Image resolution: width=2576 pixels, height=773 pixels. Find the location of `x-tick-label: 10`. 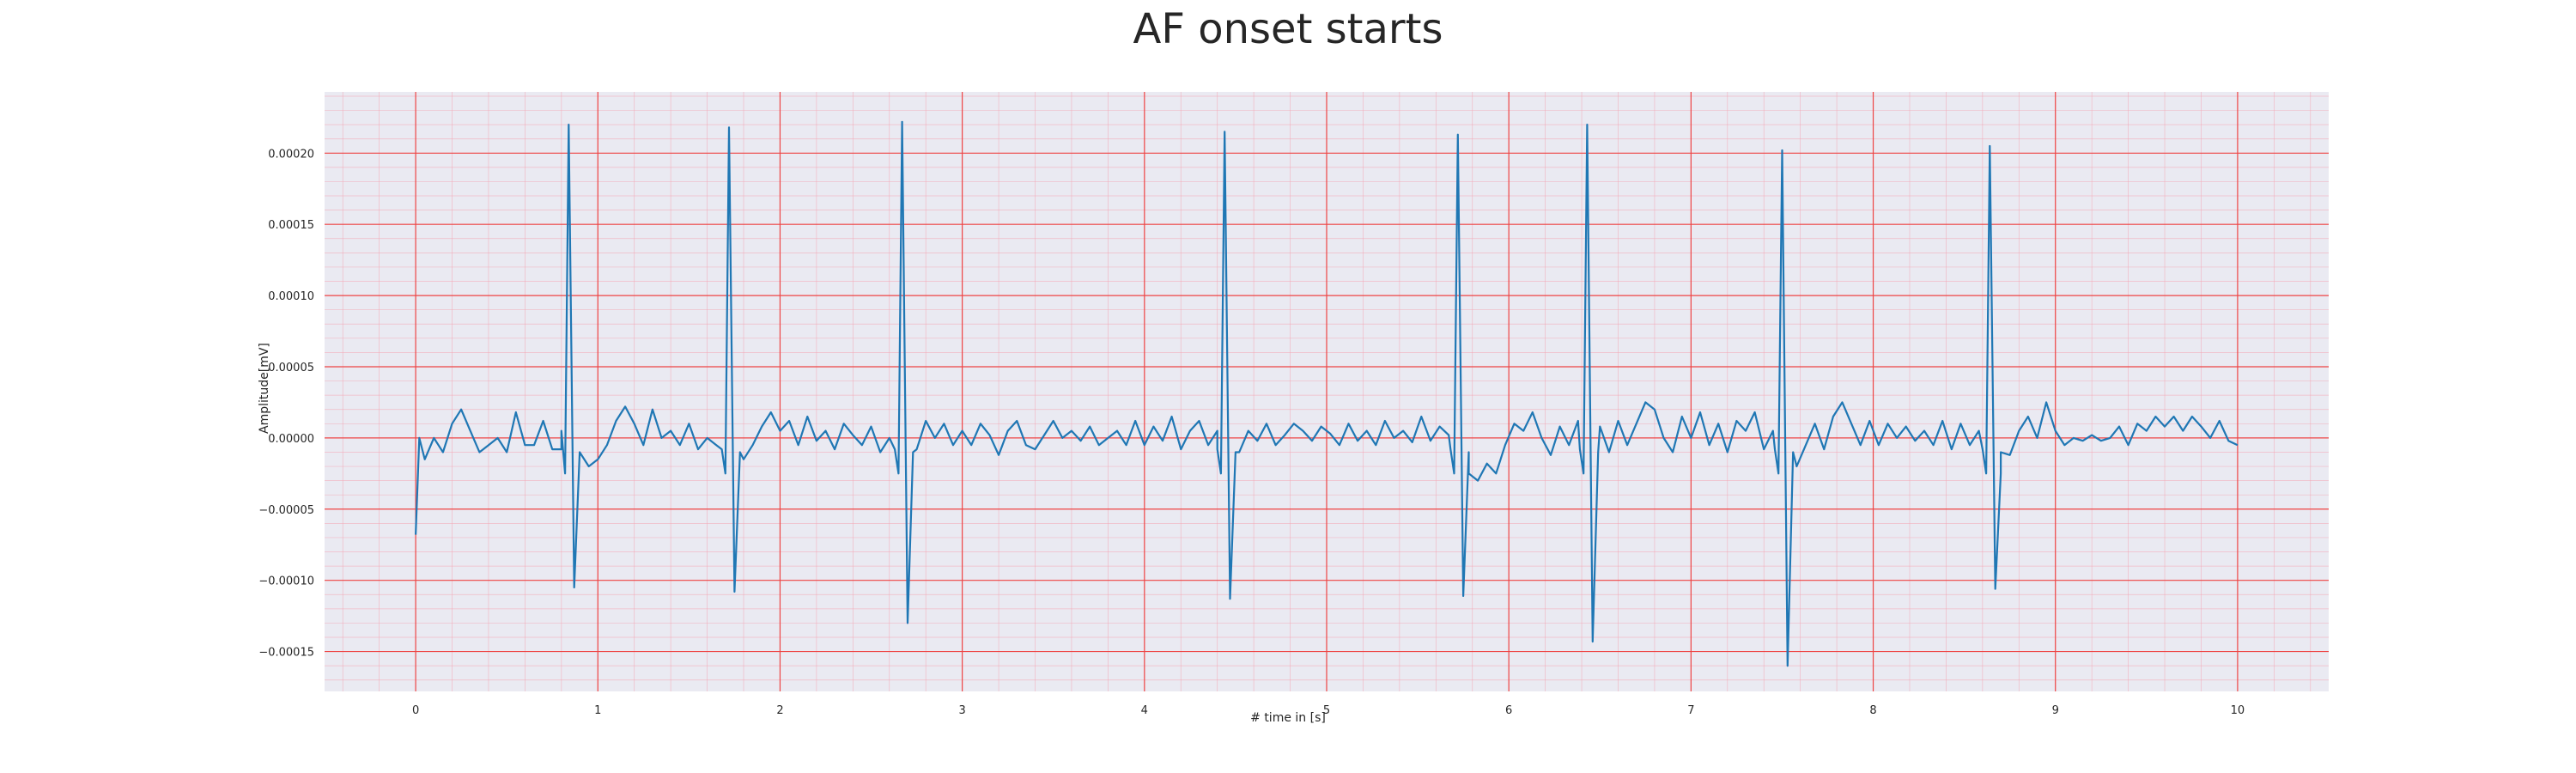

x-tick-label: 10 is located at coordinates (2238, 710).